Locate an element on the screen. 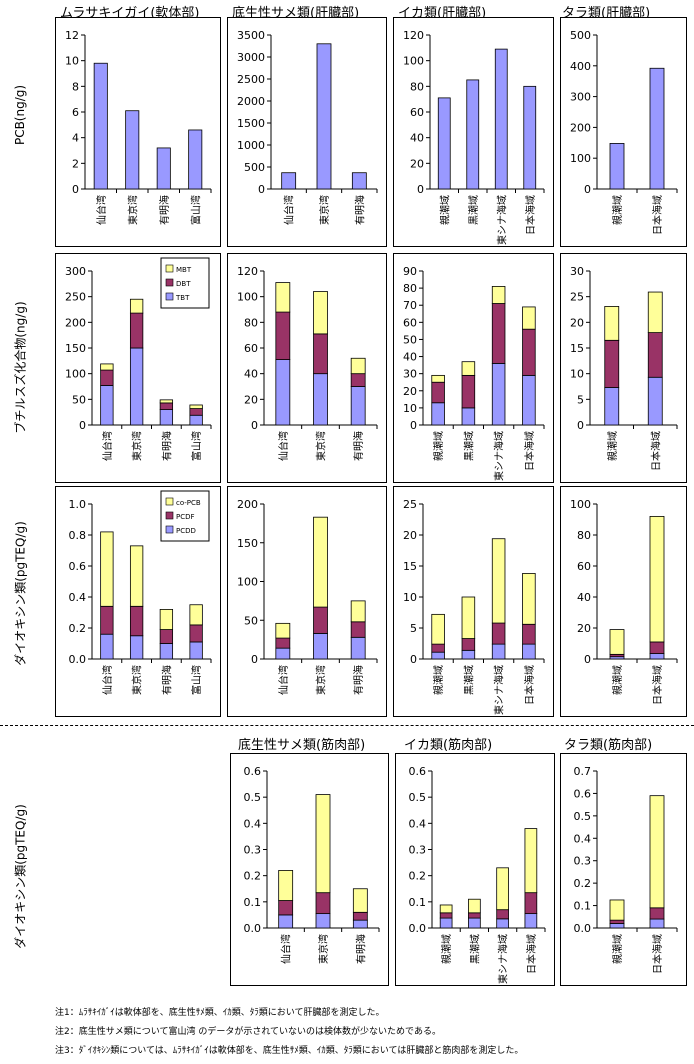  y-tick-label: 30 is located at coordinates (577, 271).